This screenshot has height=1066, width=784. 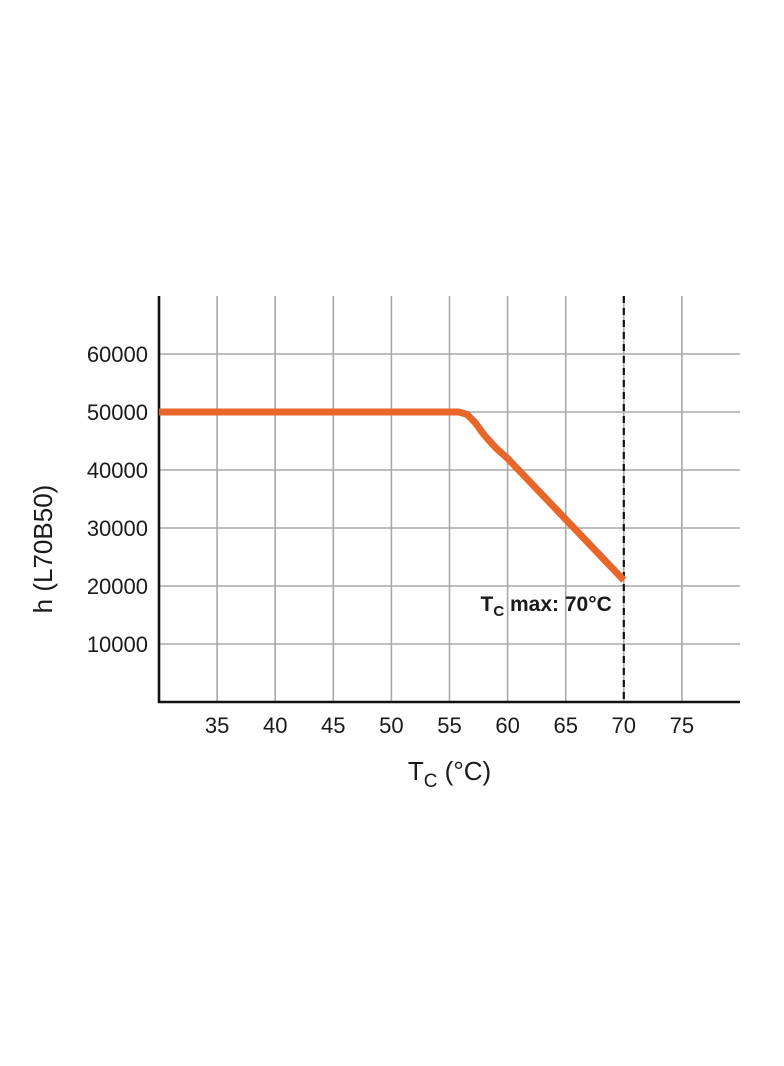 What do you see at coordinates (393, 495) in the screenshot?
I see `series-line` at bounding box center [393, 495].